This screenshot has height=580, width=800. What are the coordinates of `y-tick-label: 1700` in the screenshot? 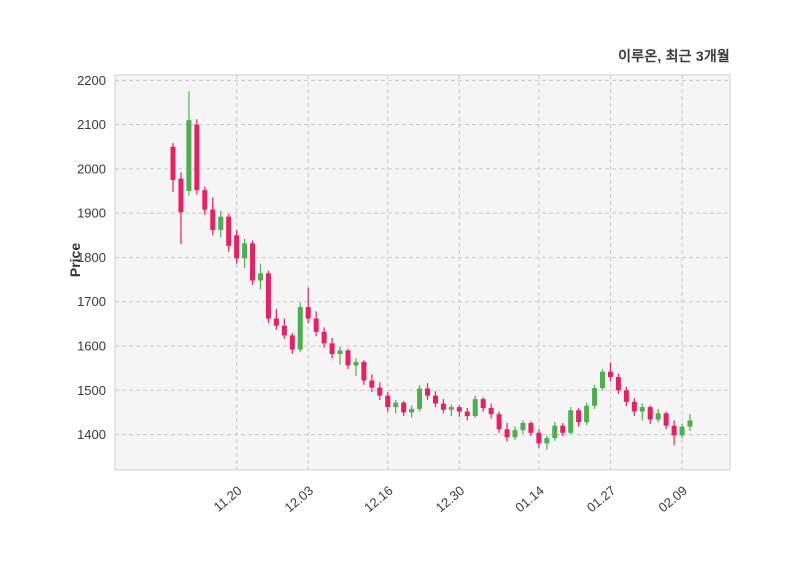 It's located at (91, 301).